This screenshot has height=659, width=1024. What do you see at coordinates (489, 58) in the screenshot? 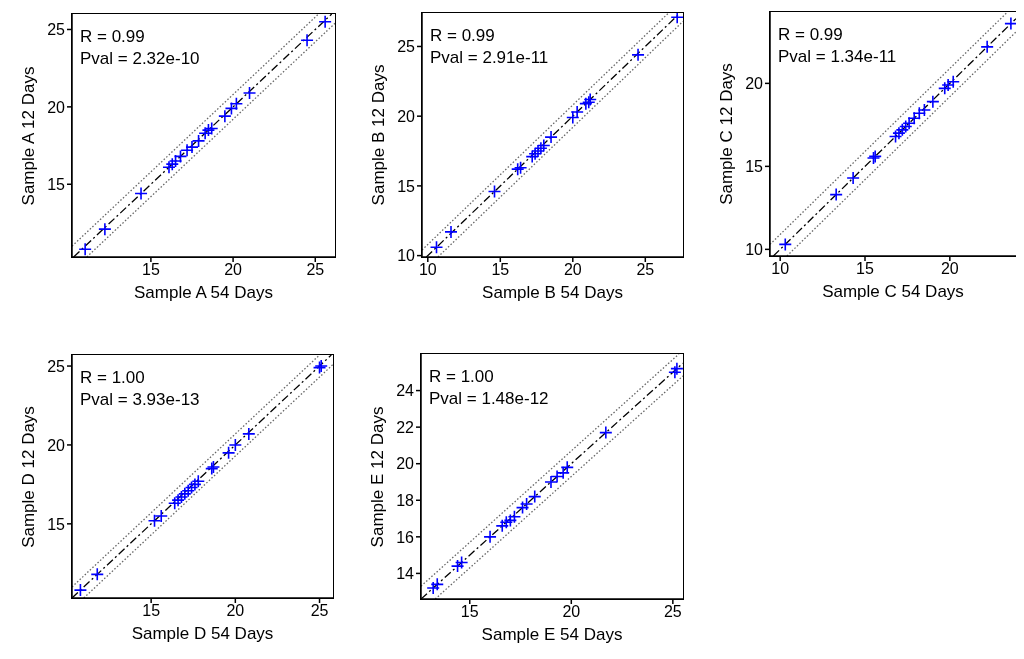
I see `annotation: Pval = 2.91e-11` at bounding box center [489, 58].